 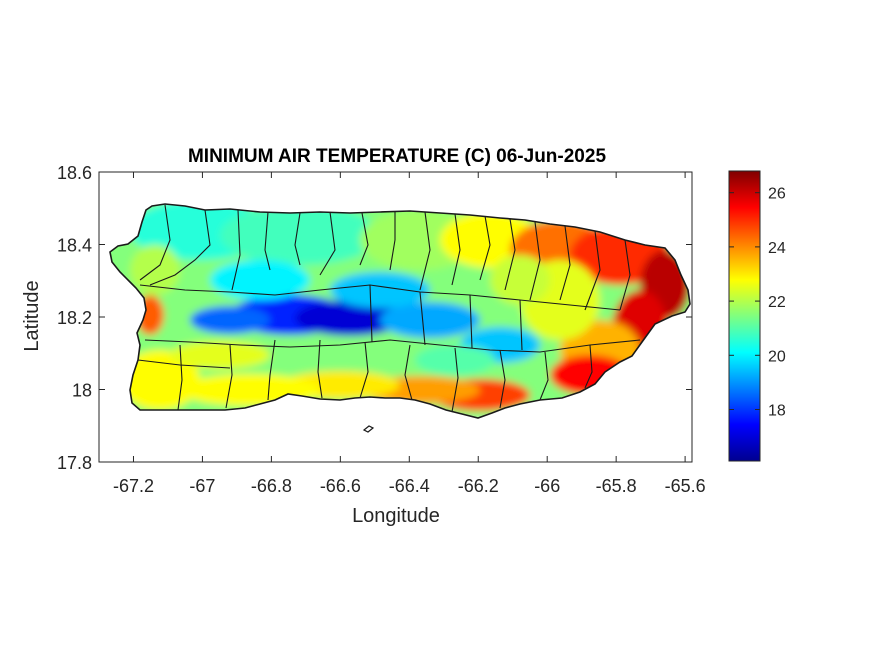 I want to click on y-tick-label: 18, so click(x=82, y=391).